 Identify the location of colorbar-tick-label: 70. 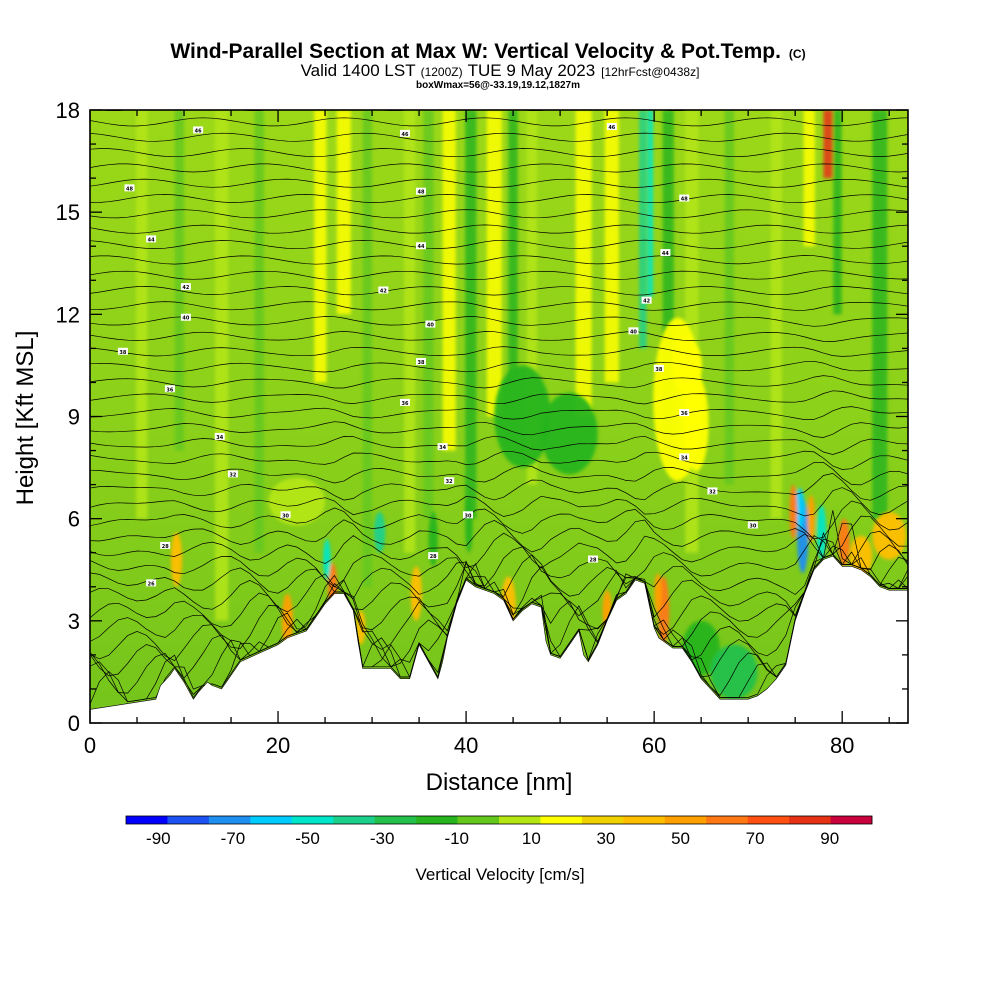
(755, 838).